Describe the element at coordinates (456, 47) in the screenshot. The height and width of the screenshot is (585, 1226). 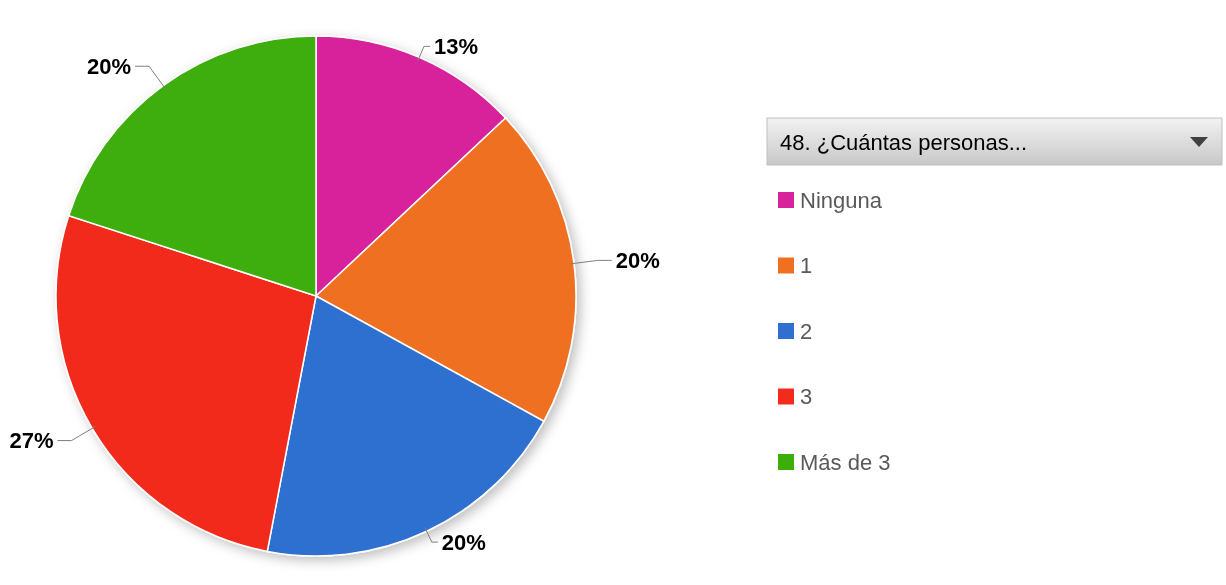
I see `data-label: 13%` at that location.